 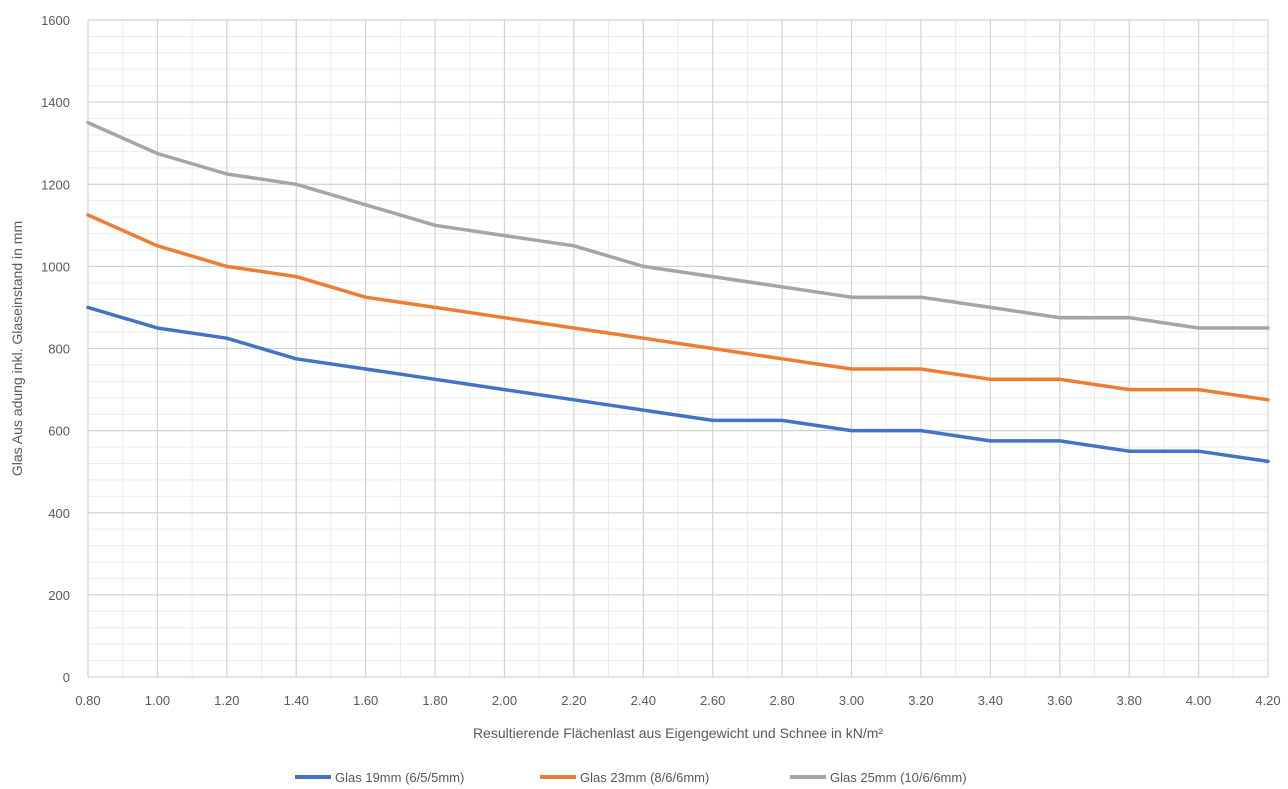 I want to click on y-tick-label: 1600, so click(x=55, y=20).